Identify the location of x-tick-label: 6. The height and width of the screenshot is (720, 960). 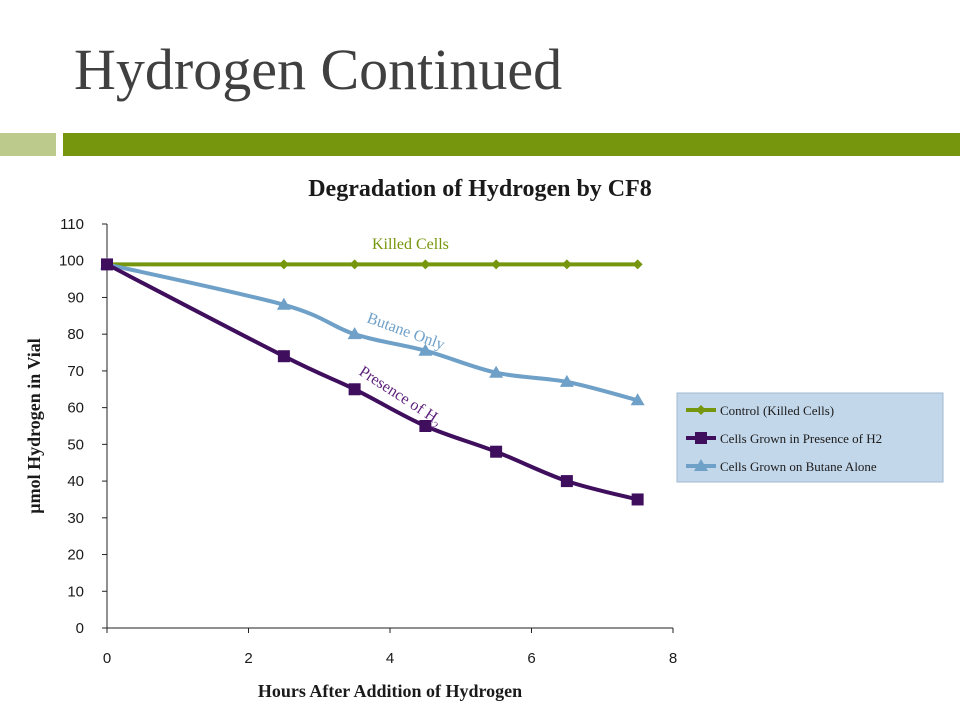
(531, 658).